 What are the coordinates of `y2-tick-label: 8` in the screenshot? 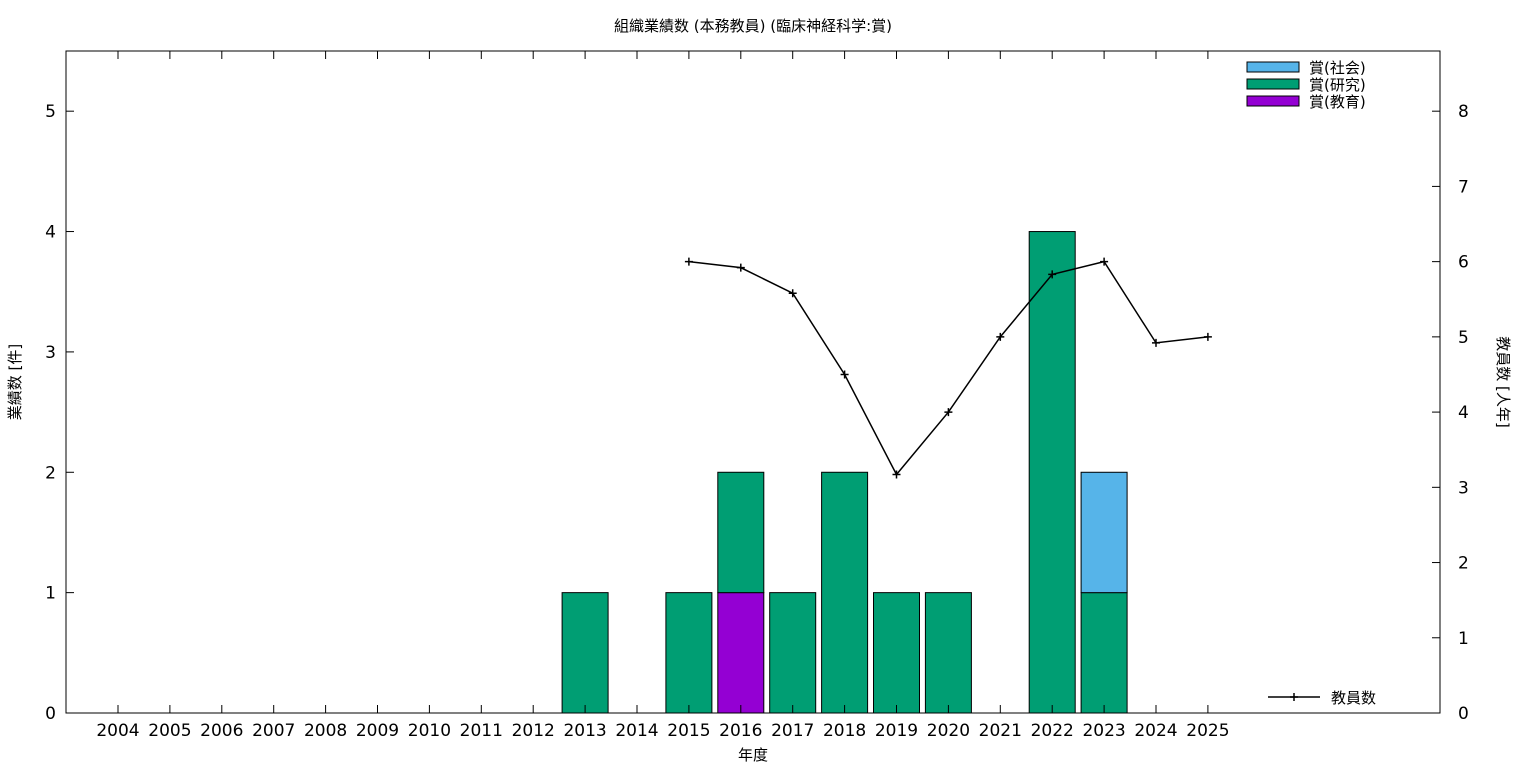 It's located at (1463, 112).